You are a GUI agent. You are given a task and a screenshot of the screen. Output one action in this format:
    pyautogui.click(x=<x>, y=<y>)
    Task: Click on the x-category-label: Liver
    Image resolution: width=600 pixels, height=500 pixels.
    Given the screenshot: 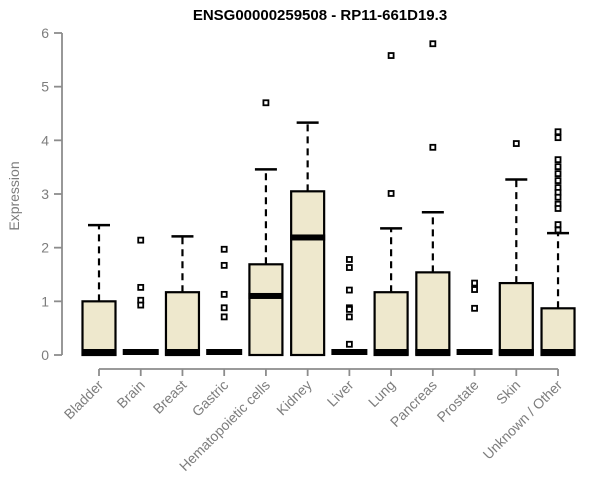 What is the action you would take?
    pyautogui.click(x=340, y=393)
    